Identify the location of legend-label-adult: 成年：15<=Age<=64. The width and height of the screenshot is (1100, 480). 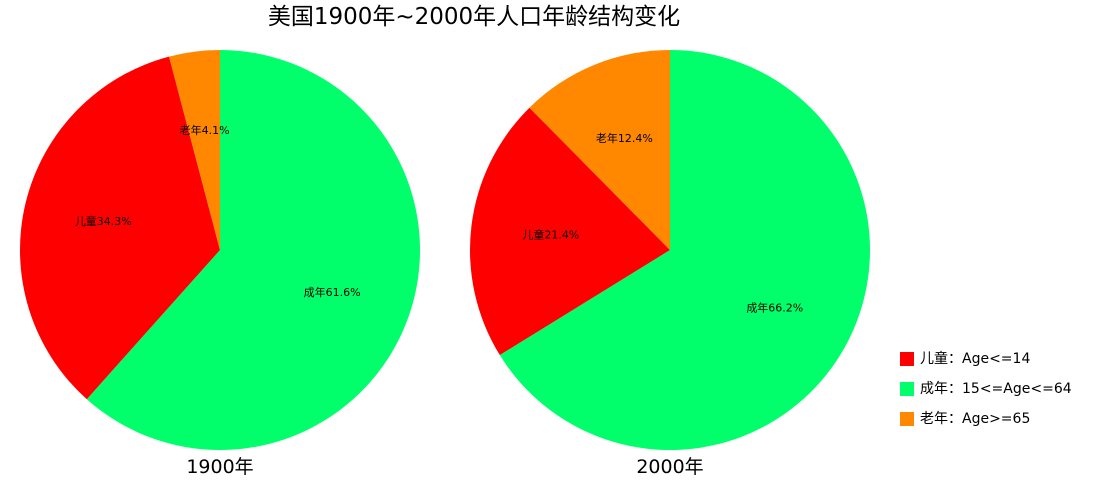
(996, 389).